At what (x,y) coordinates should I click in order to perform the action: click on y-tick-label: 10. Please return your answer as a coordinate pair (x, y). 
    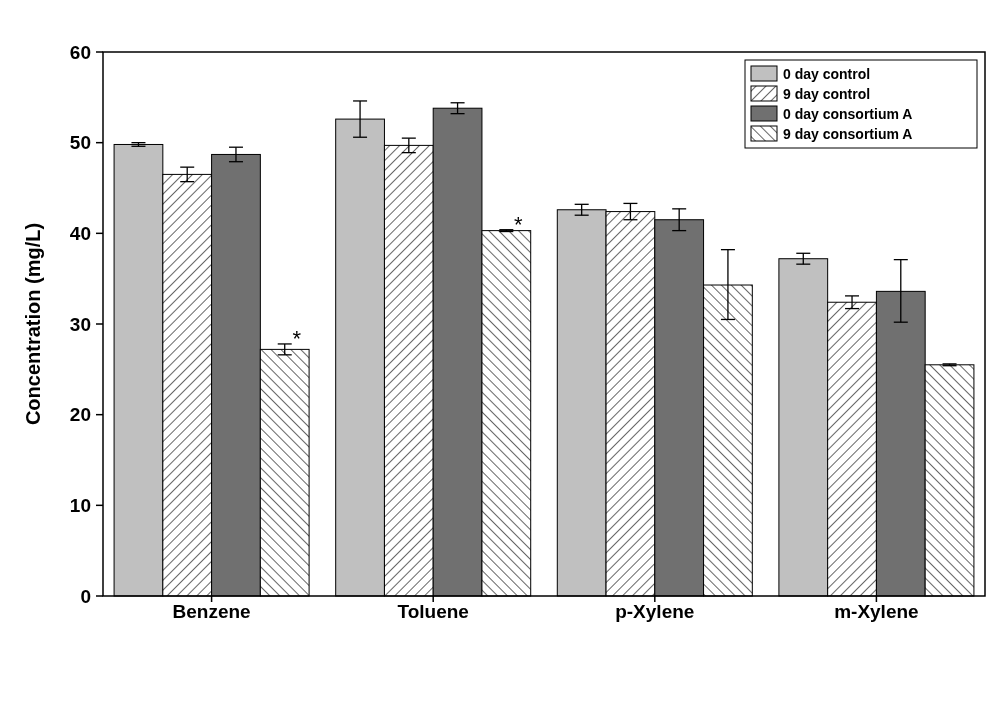
    Looking at the image, I should click on (80, 505).